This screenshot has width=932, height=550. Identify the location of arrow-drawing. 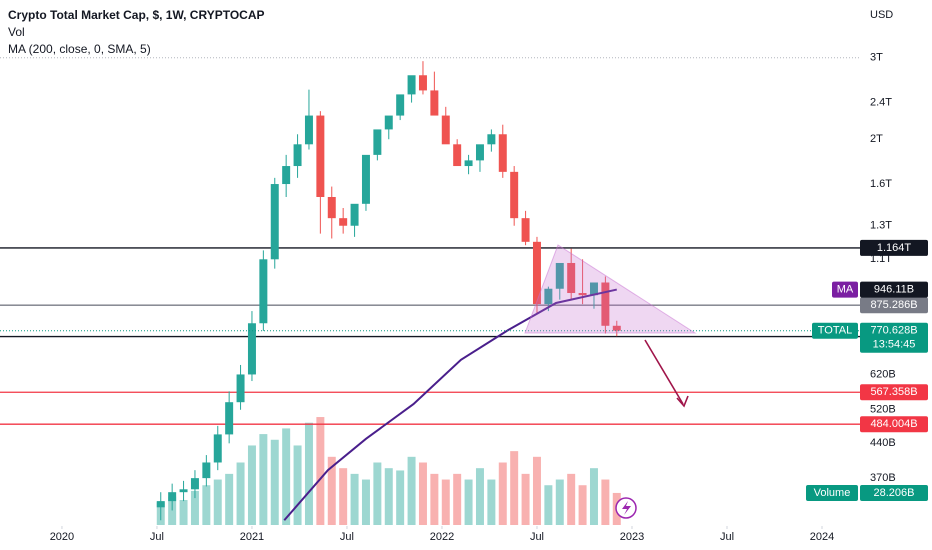
(664, 372).